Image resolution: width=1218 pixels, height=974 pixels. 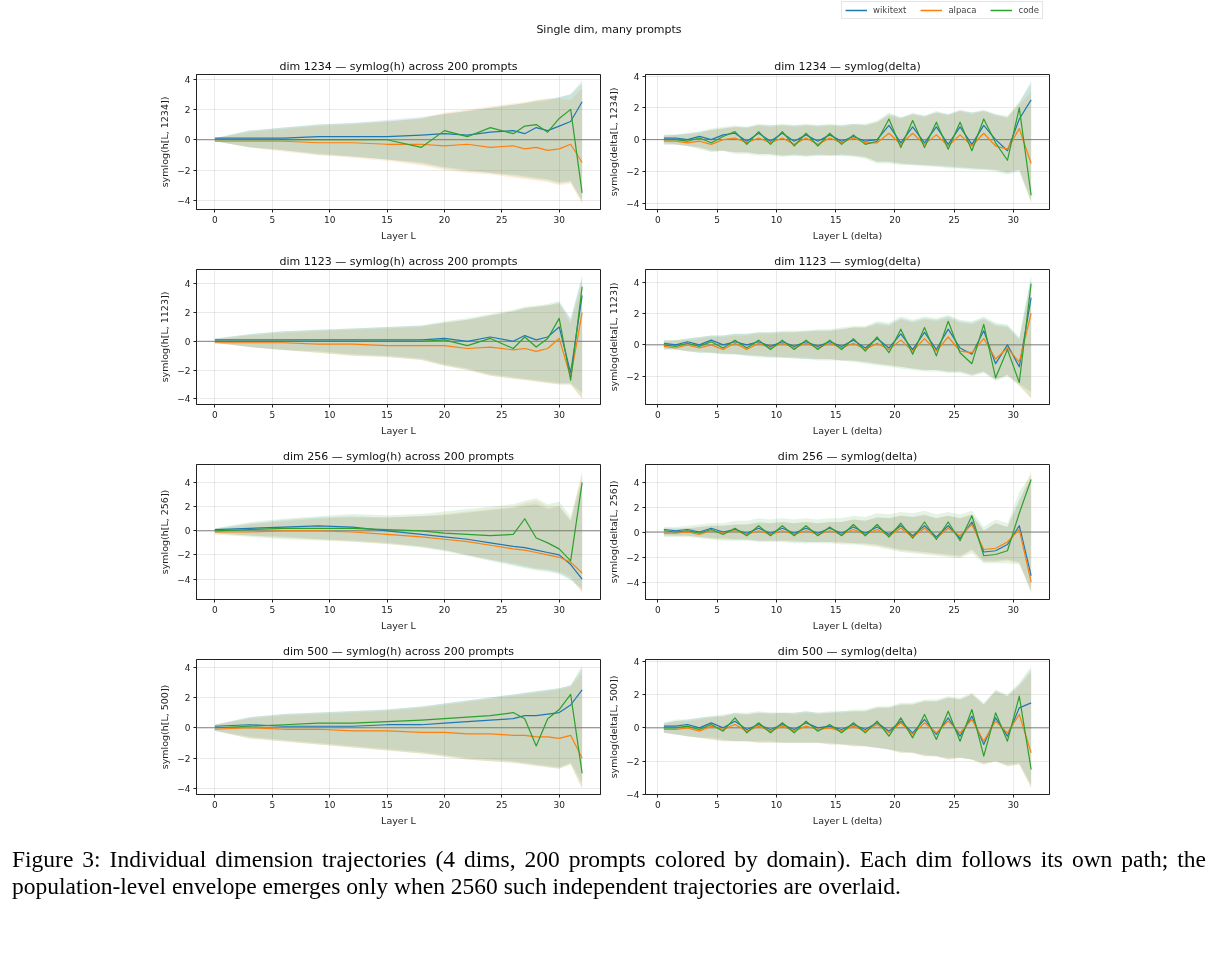 I want to click on y-axis-title: symlog(delta[L, 256]), so click(x=614, y=532).